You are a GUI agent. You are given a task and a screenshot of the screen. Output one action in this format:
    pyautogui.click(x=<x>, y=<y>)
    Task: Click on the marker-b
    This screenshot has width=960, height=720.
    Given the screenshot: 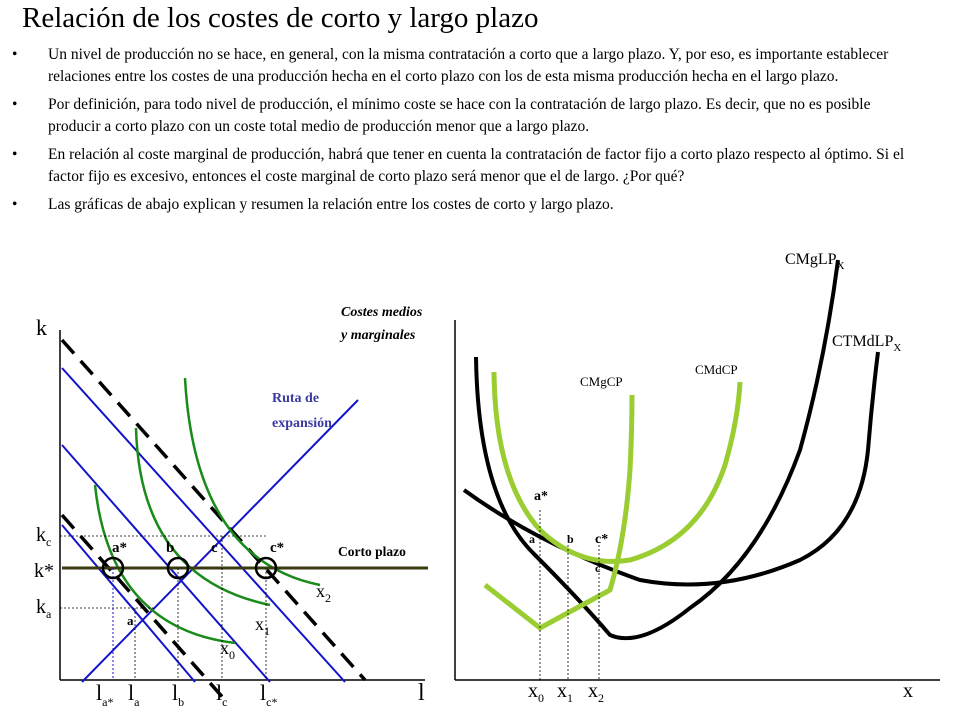 What is the action you would take?
    pyautogui.click(x=178, y=568)
    